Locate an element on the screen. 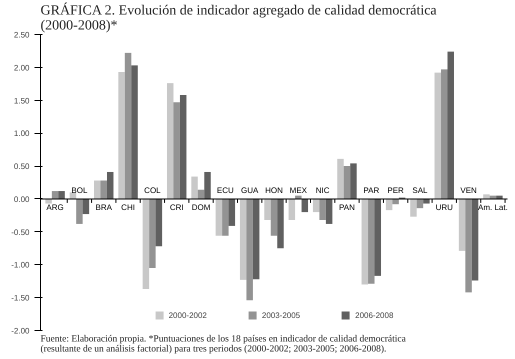  x-tick-label: MEX is located at coordinates (299, 190).